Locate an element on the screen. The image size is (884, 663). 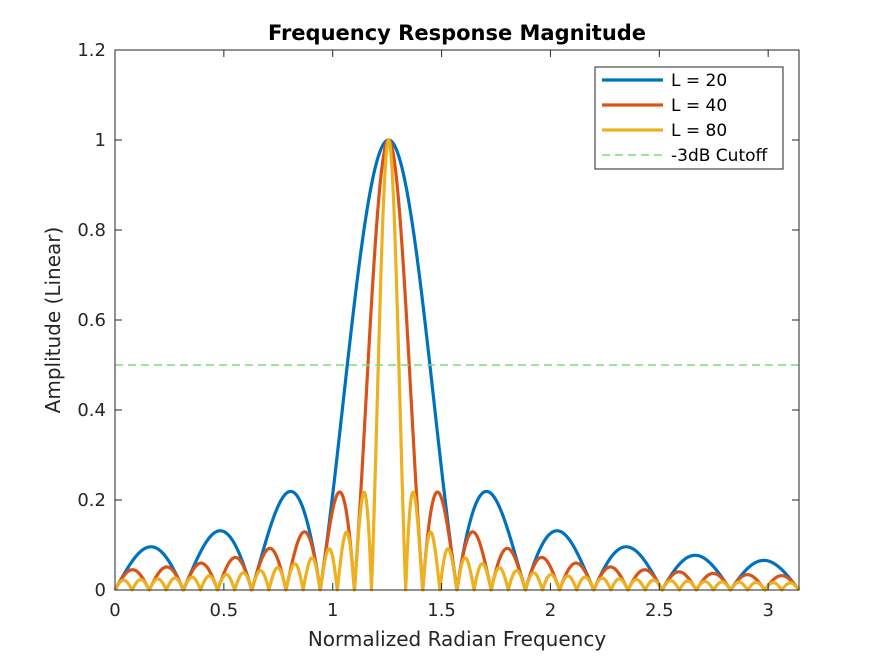
legend-box is located at coordinates (689, 118).